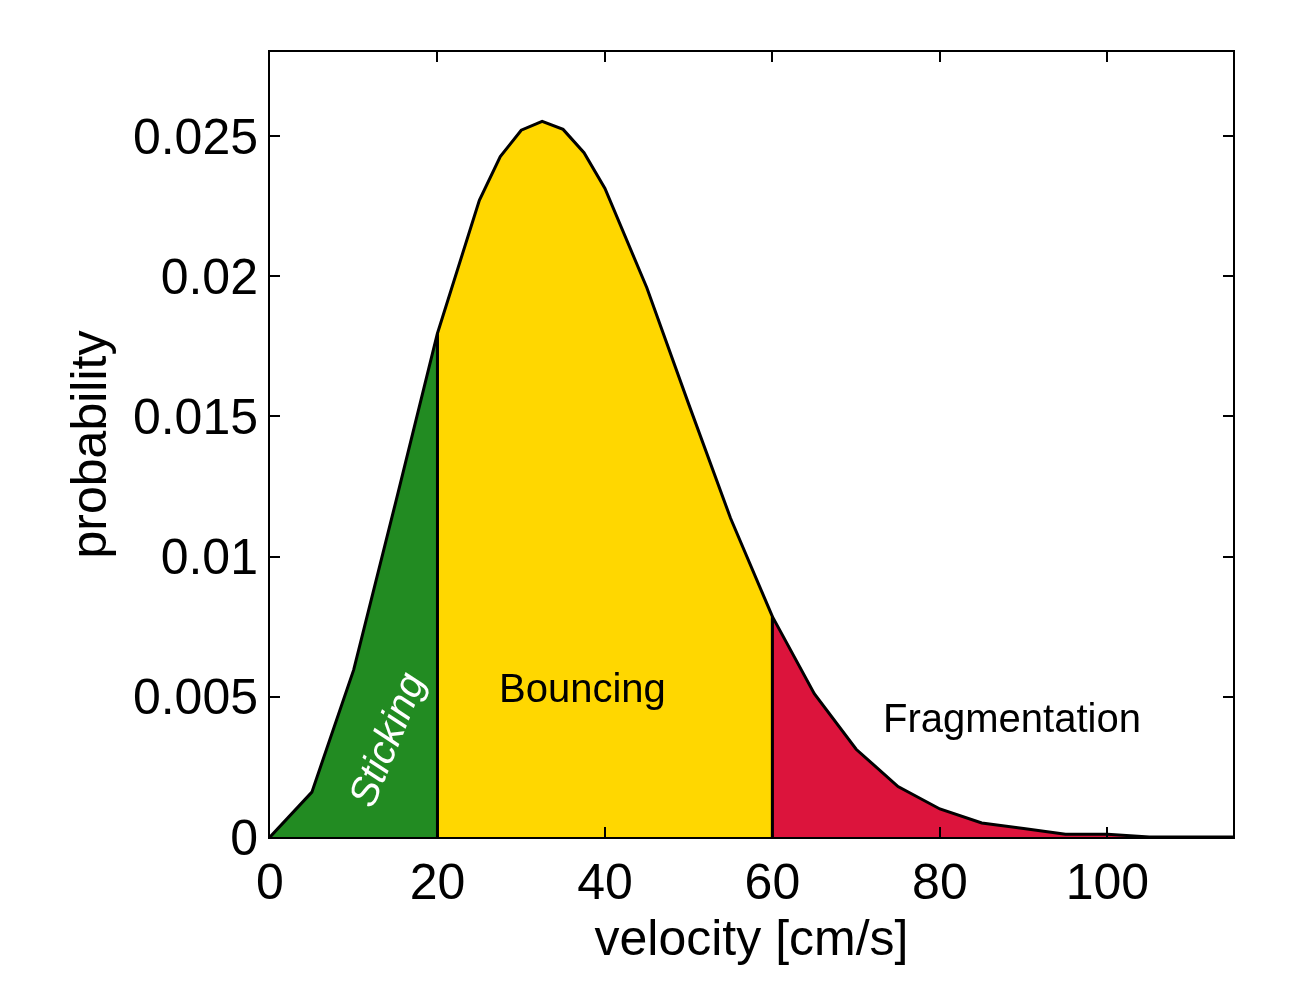  Describe the element at coordinates (772, 882) in the screenshot. I see `x-tick-label: 60` at that location.